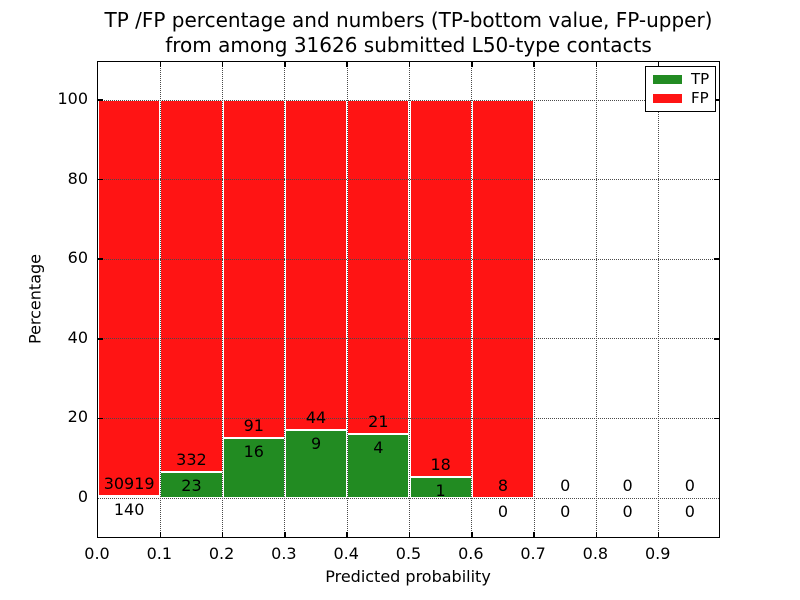 The image size is (800, 600). Describe the element at coordinates (471, 553) in the screenshot. I see `x-tick-label: 0.6` at that location.